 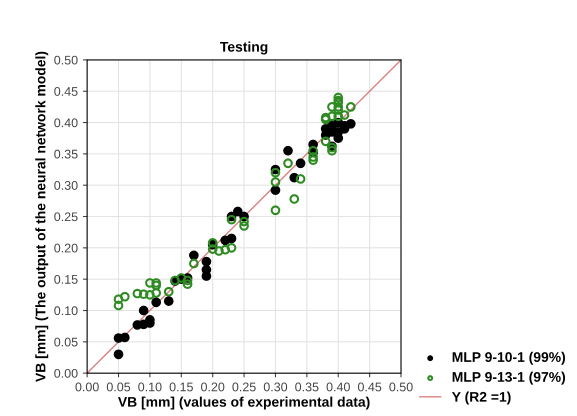 What do you see at coordinates (401, 387) in the screenshot?
I see `x-tick-label: 0.50` at bounding box center [401, 387].